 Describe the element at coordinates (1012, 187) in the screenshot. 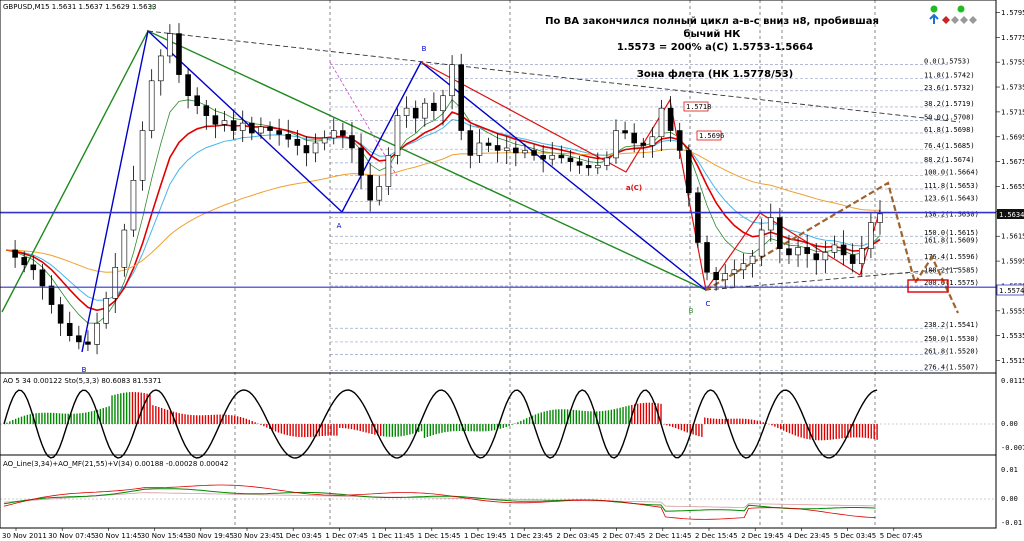

I see `price-axis-label: 1.5655` at that location.